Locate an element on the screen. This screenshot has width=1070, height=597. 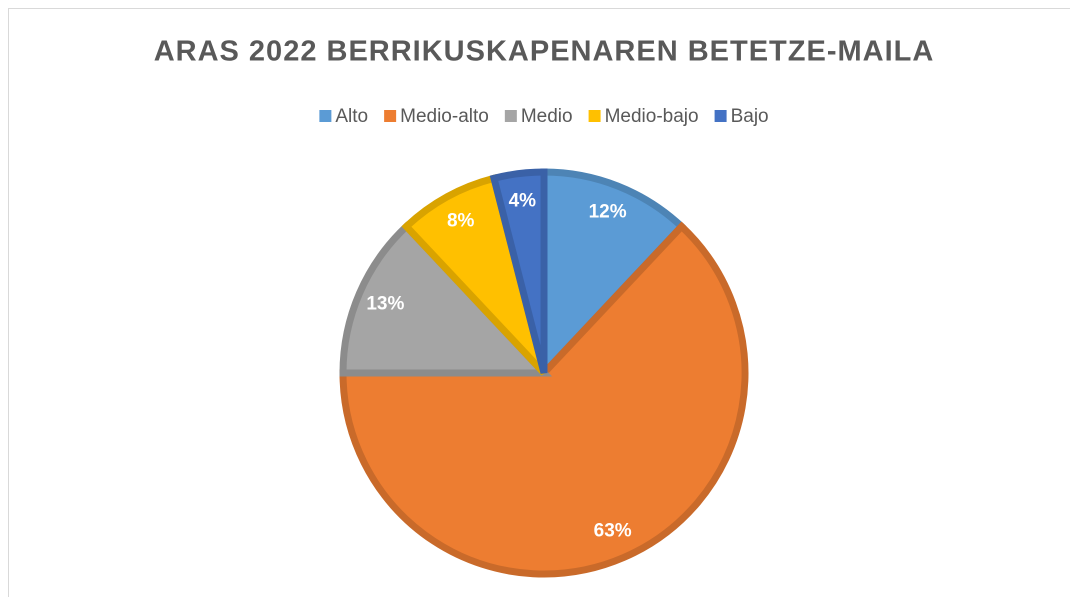
legend-label: Medio-bajo is located at coordinates (652, 116).